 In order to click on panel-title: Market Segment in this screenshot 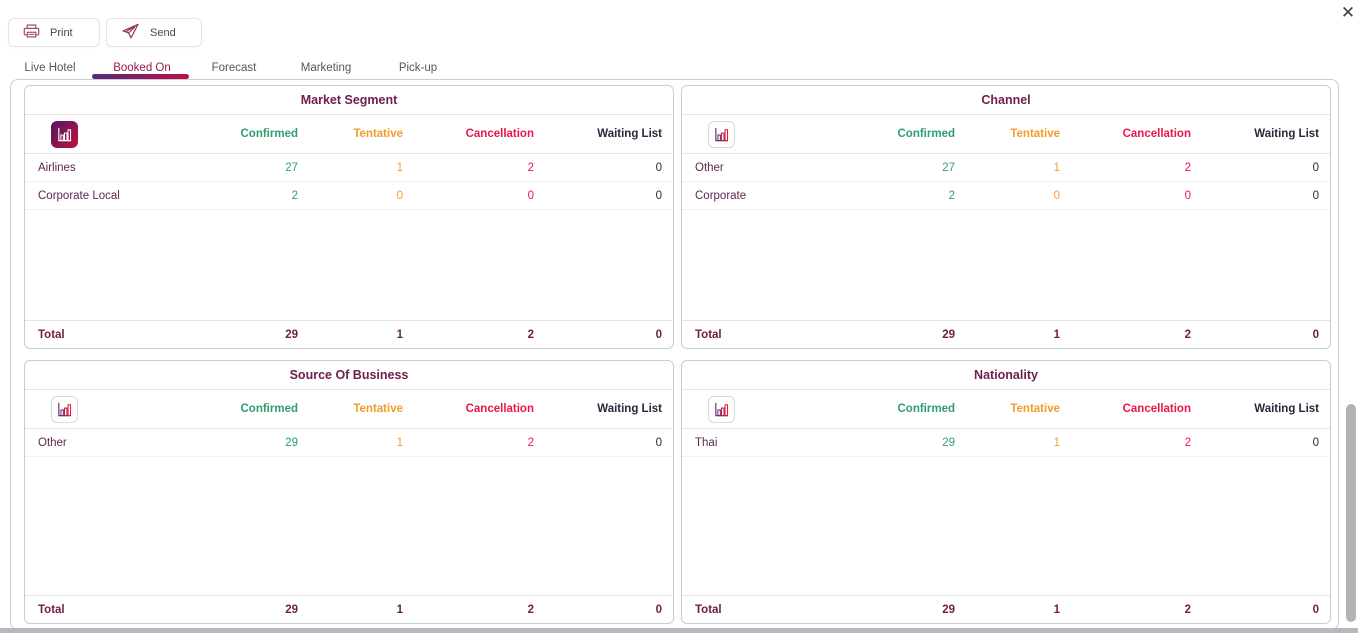, I will do `click(349, 100)`.